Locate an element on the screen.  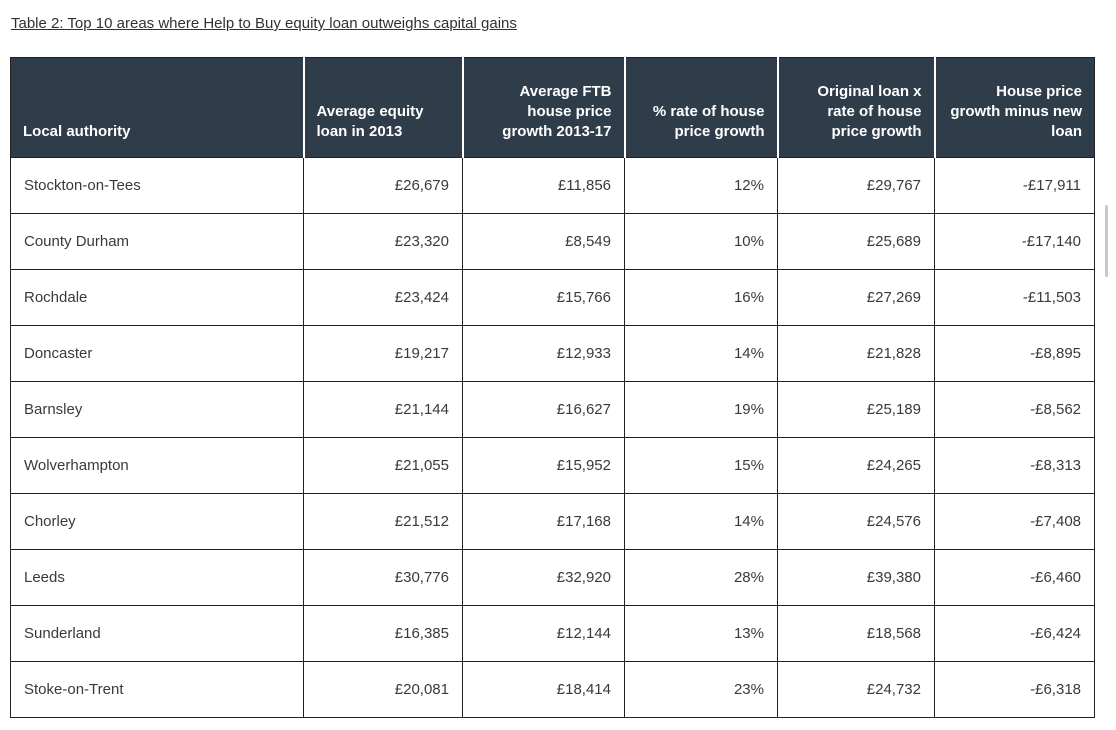
cell-local-authority: County Durham is located at coordinates (157, 241).